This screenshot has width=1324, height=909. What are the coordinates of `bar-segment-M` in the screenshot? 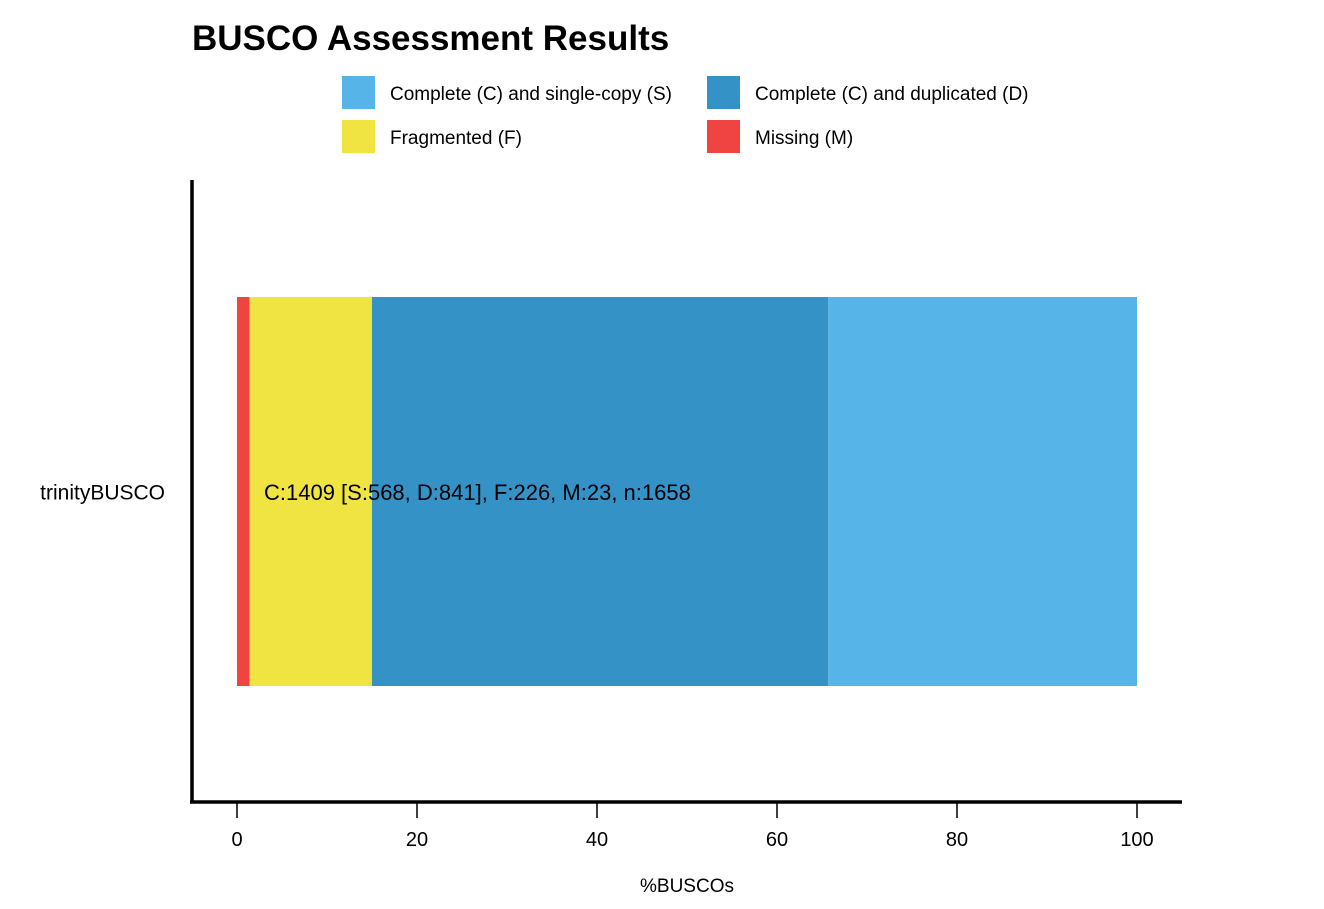 It's located at (243, 491).